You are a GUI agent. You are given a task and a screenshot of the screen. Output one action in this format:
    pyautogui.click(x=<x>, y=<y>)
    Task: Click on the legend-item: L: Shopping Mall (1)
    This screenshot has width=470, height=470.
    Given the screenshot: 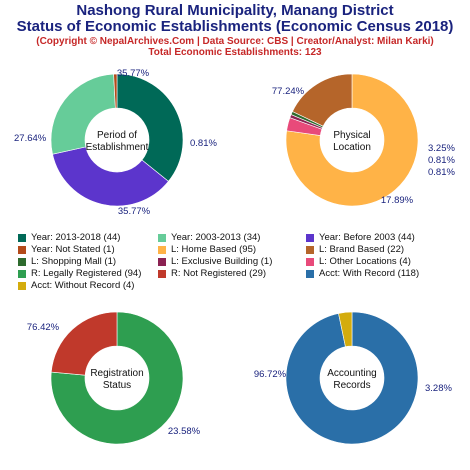 What is the action you would take?
    pyautogui.click(x=88, y=261)
    